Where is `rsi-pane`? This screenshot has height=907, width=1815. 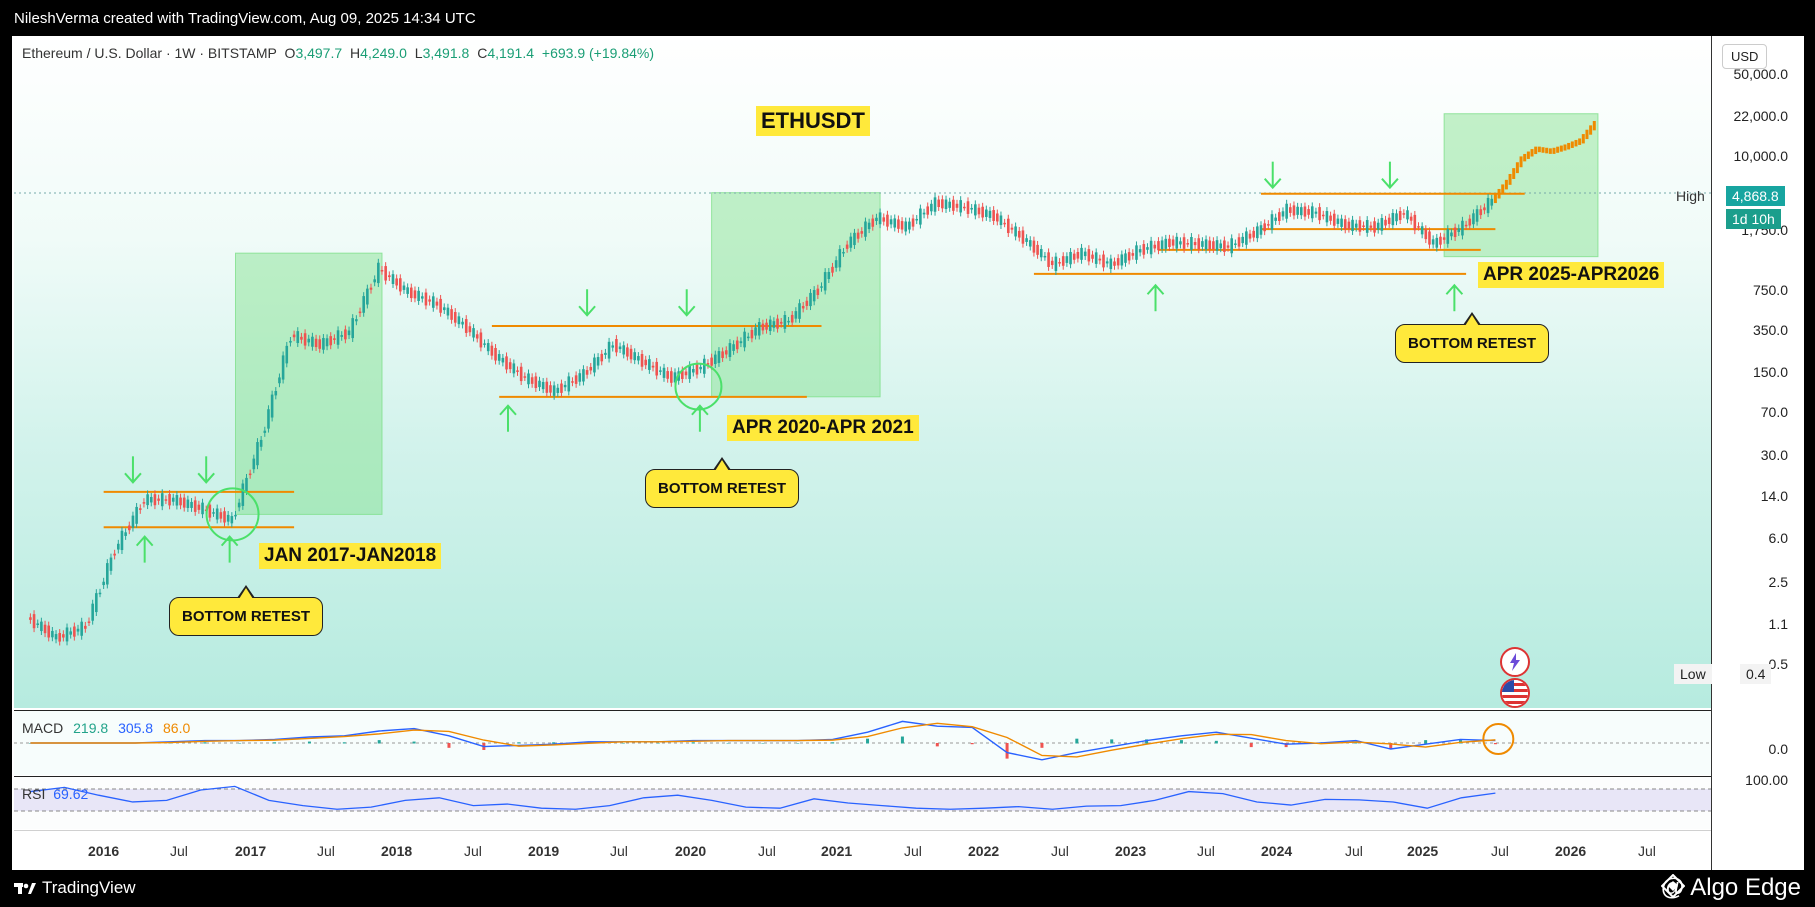 rsi-pane is located at coordinates (862, 802).